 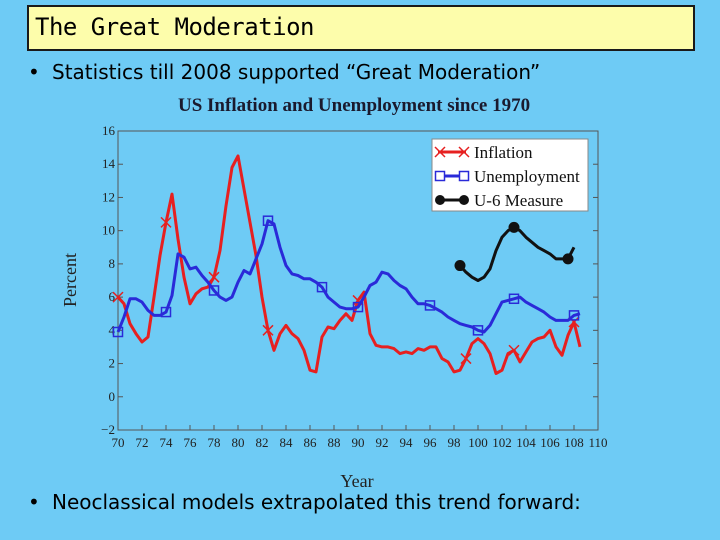 I want to click on chart-title: US Inflation and Unemployment since 1970, so click(x=354, y=105).